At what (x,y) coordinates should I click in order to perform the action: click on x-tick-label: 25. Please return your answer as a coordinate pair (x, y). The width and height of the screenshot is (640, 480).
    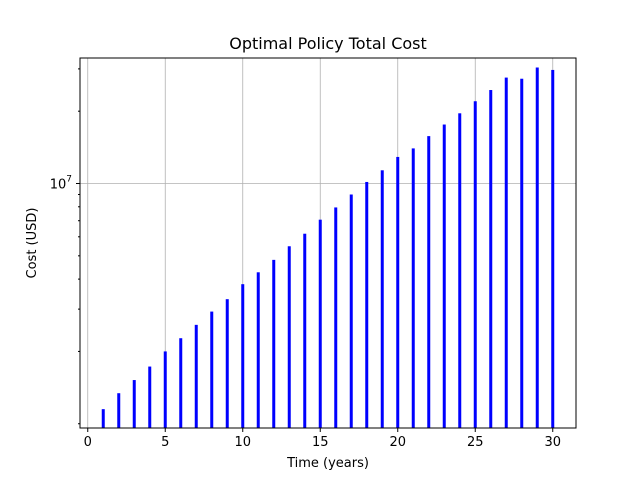
    Looking at the image, I should click on (475, 442).